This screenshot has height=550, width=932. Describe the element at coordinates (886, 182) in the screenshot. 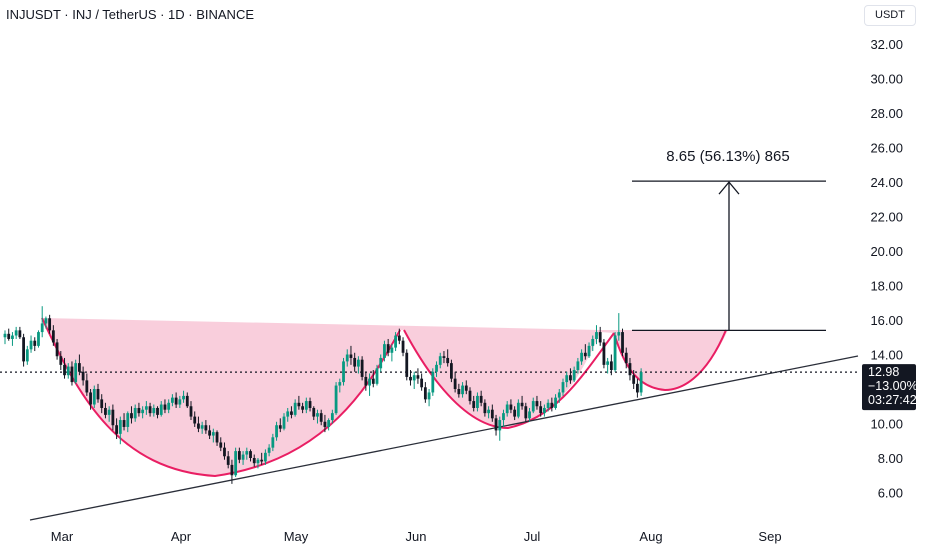

I see `y-tick-label: 24.00` at that location.